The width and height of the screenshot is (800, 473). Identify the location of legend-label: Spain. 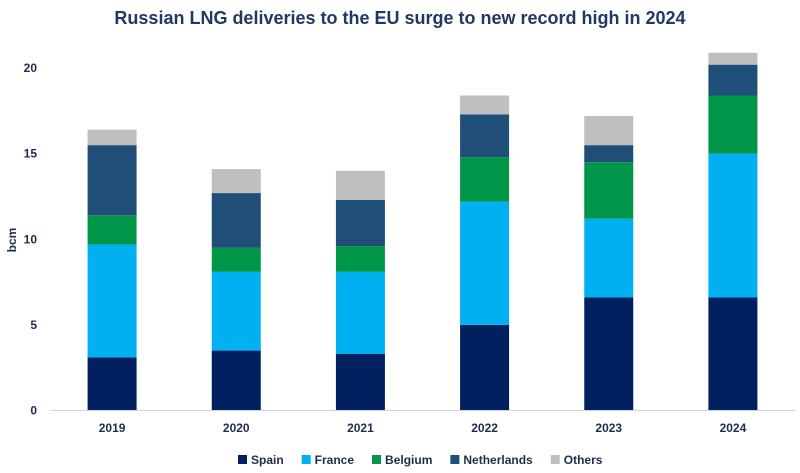
(267, 460).